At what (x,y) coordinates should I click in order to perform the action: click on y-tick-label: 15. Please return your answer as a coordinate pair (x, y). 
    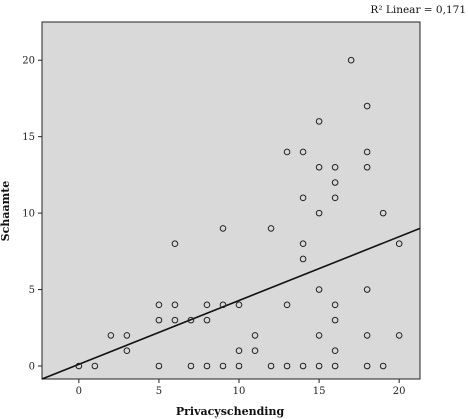
    Looking at the image, I should click on (28, 137).